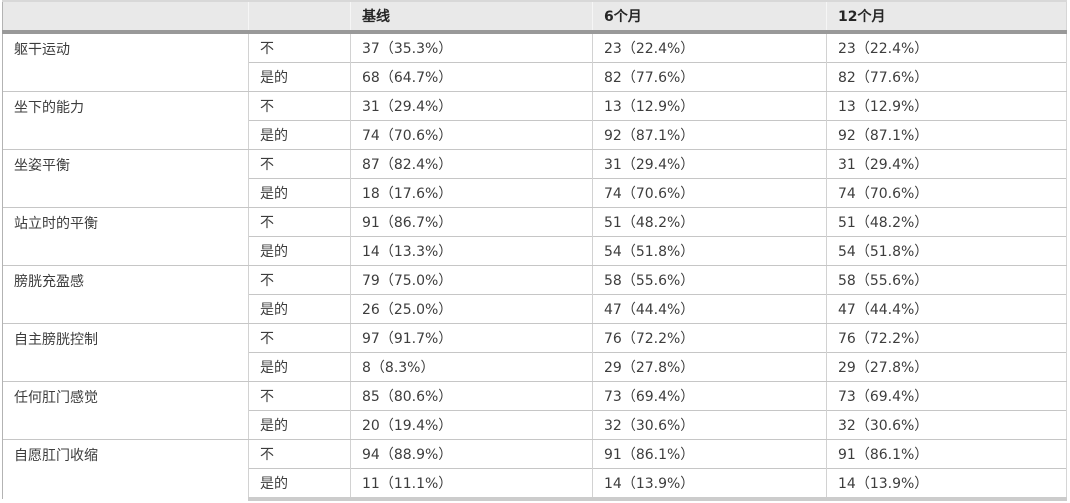 The width and height of the screenshot is (1070, 503). What do you see at coordinates (946, 454) in the screenshot?
I see `value-cell-12-months: 91（86.1%）` at bounding box center [946, 454].